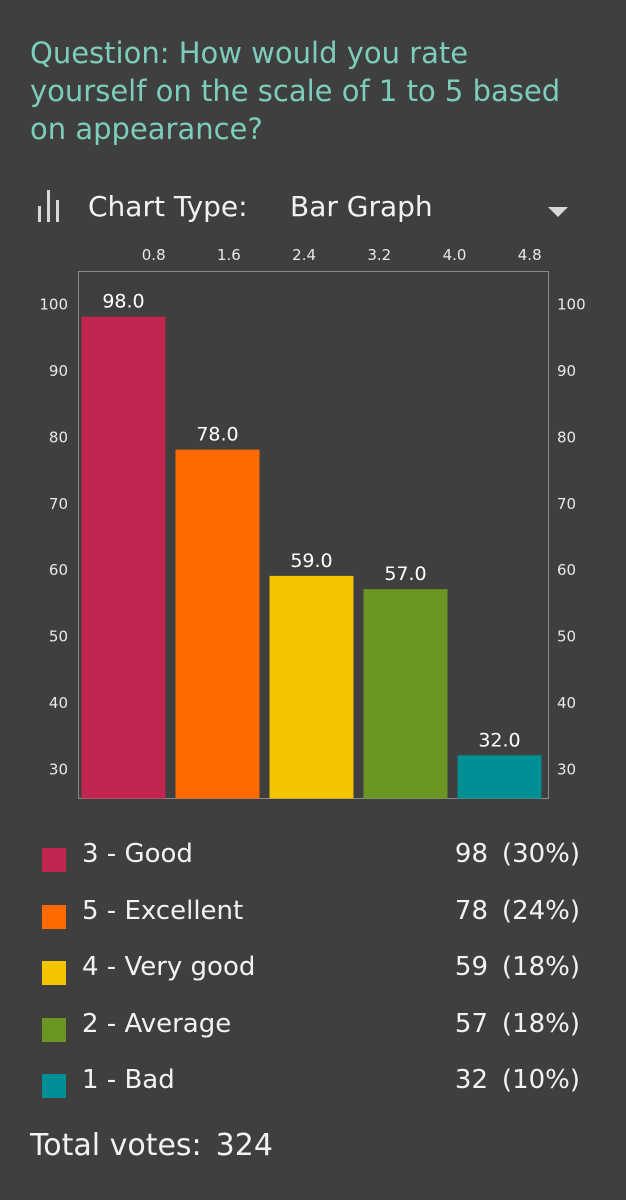 This screenshot has width=626, height=1200. I want to click on legend-count: 98, so click(471, 854).